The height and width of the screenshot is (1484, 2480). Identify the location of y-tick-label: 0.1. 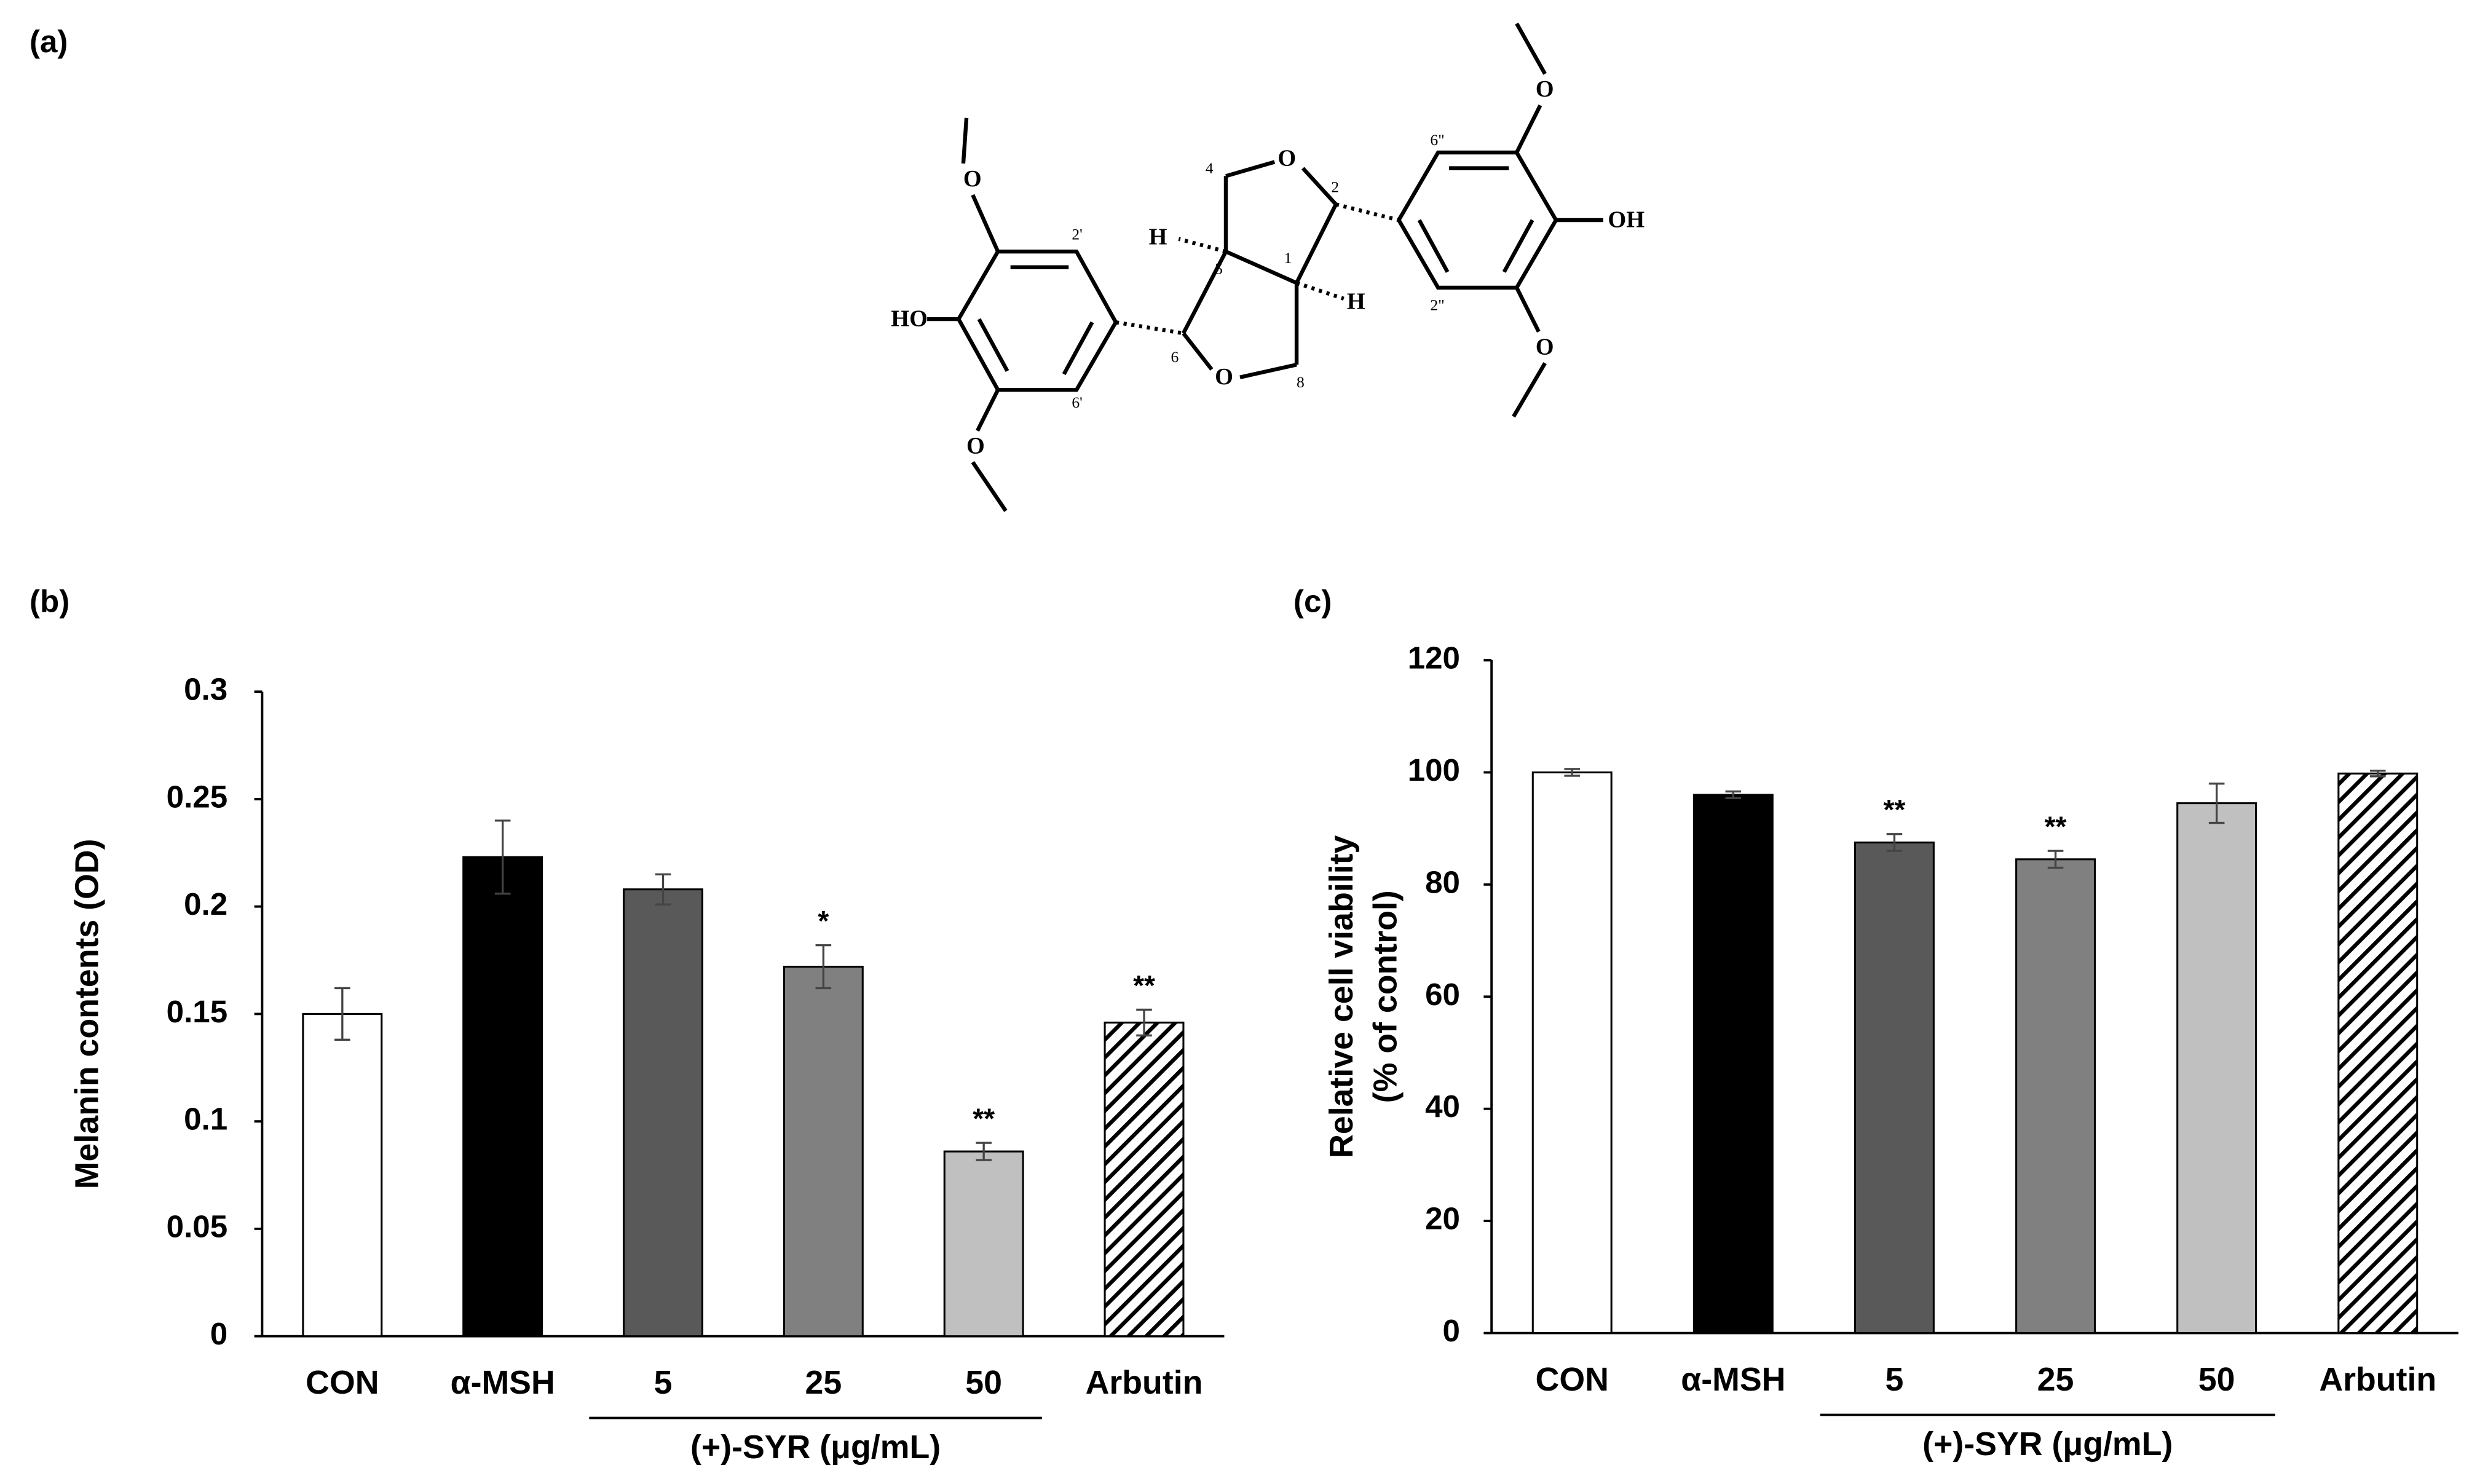
(205, 1119).